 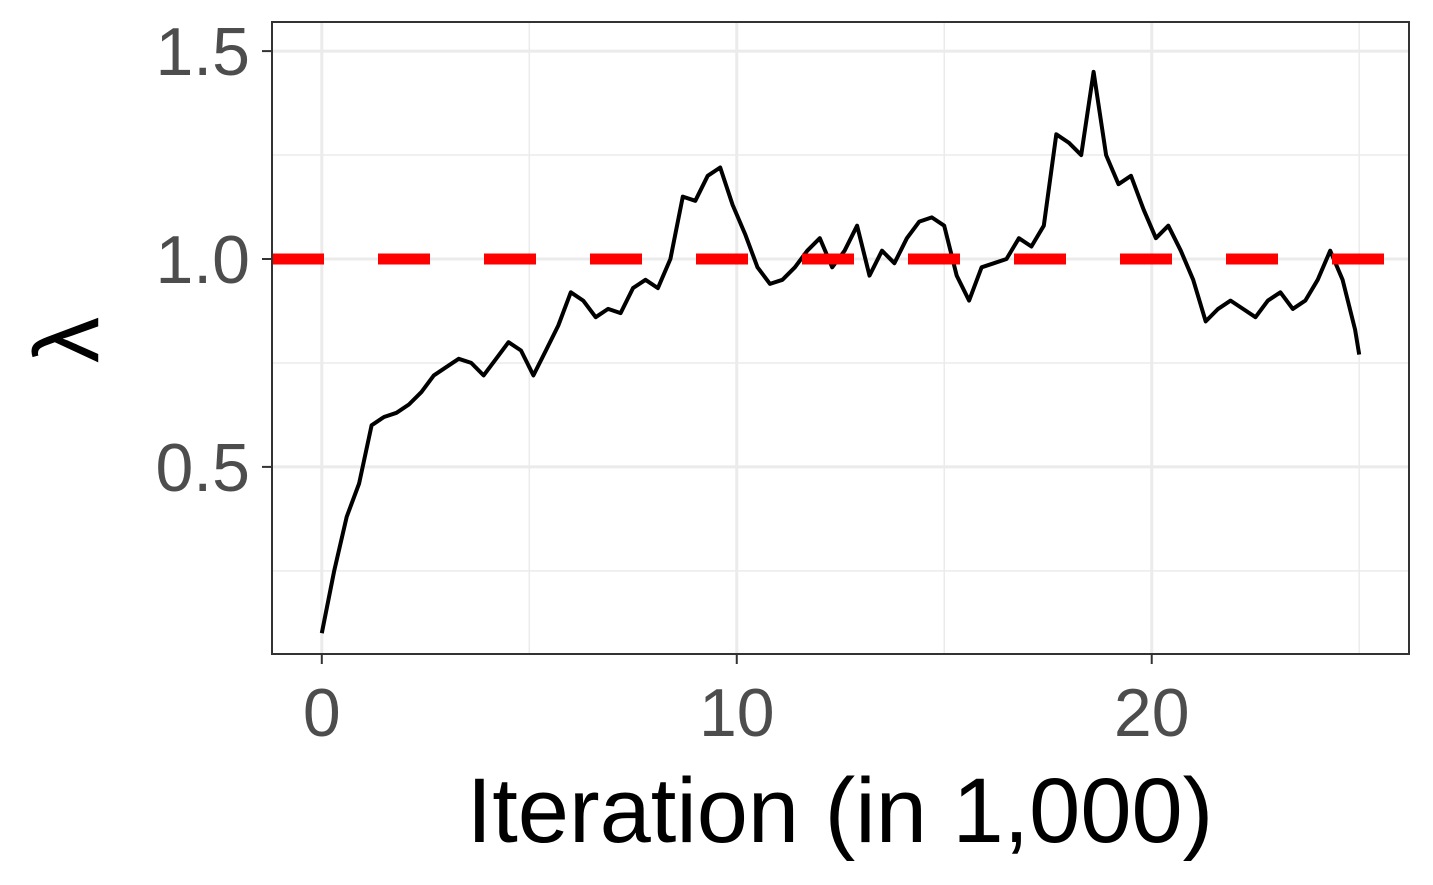 I want to click on y-axis-ticks: 0.5 1.0 1.5, so click(x=213, y=260).